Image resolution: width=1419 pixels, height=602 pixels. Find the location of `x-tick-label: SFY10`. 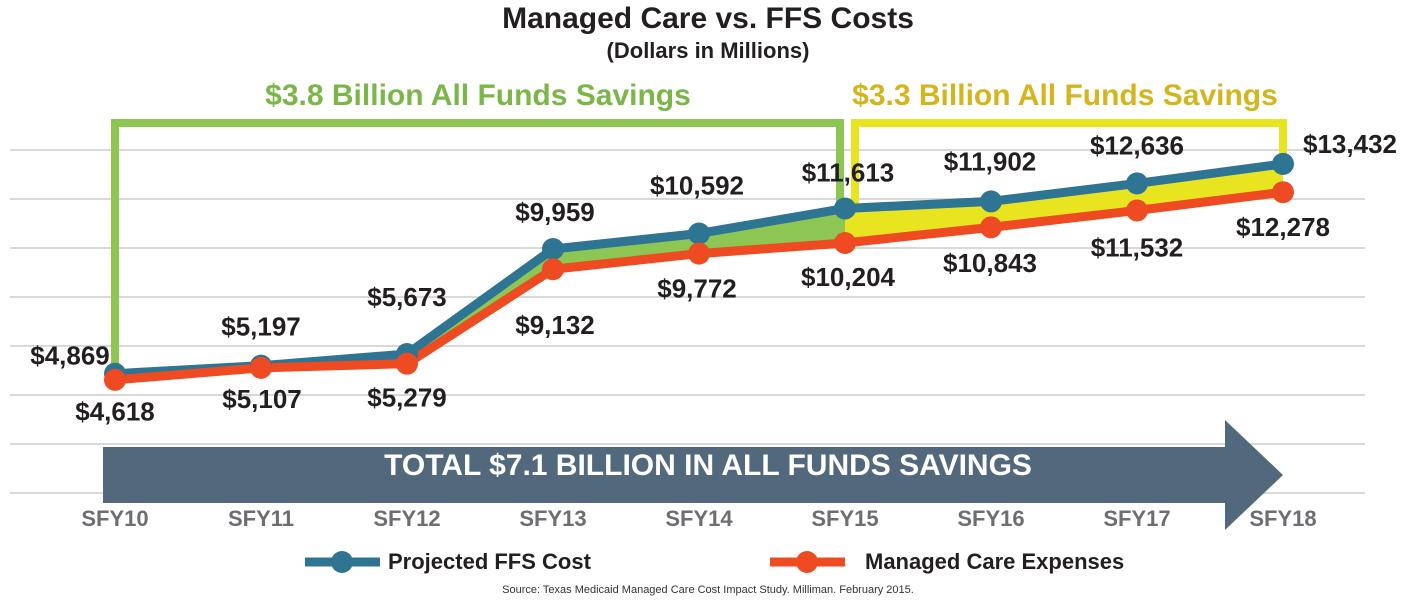

x-tick-label: SFY10 is located at coordinates (114, 518).